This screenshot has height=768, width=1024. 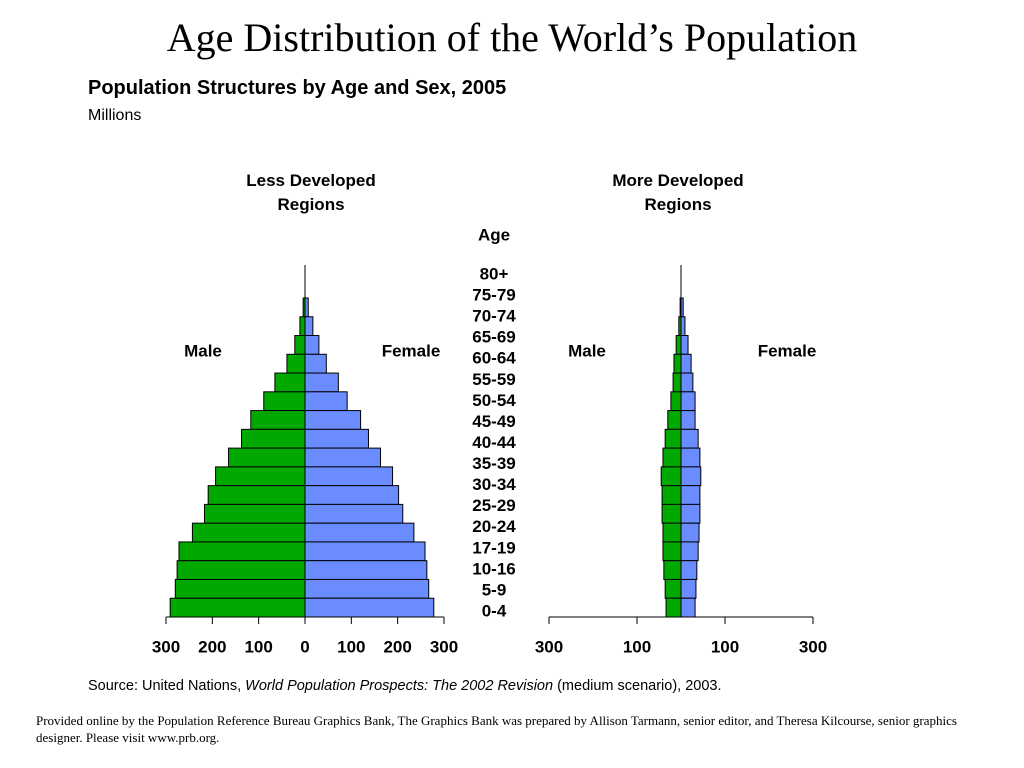 What do you see at coordinates (494, 442) in the screenshot?
I see `category-label: 40-44` at bounding box center [494, 442].